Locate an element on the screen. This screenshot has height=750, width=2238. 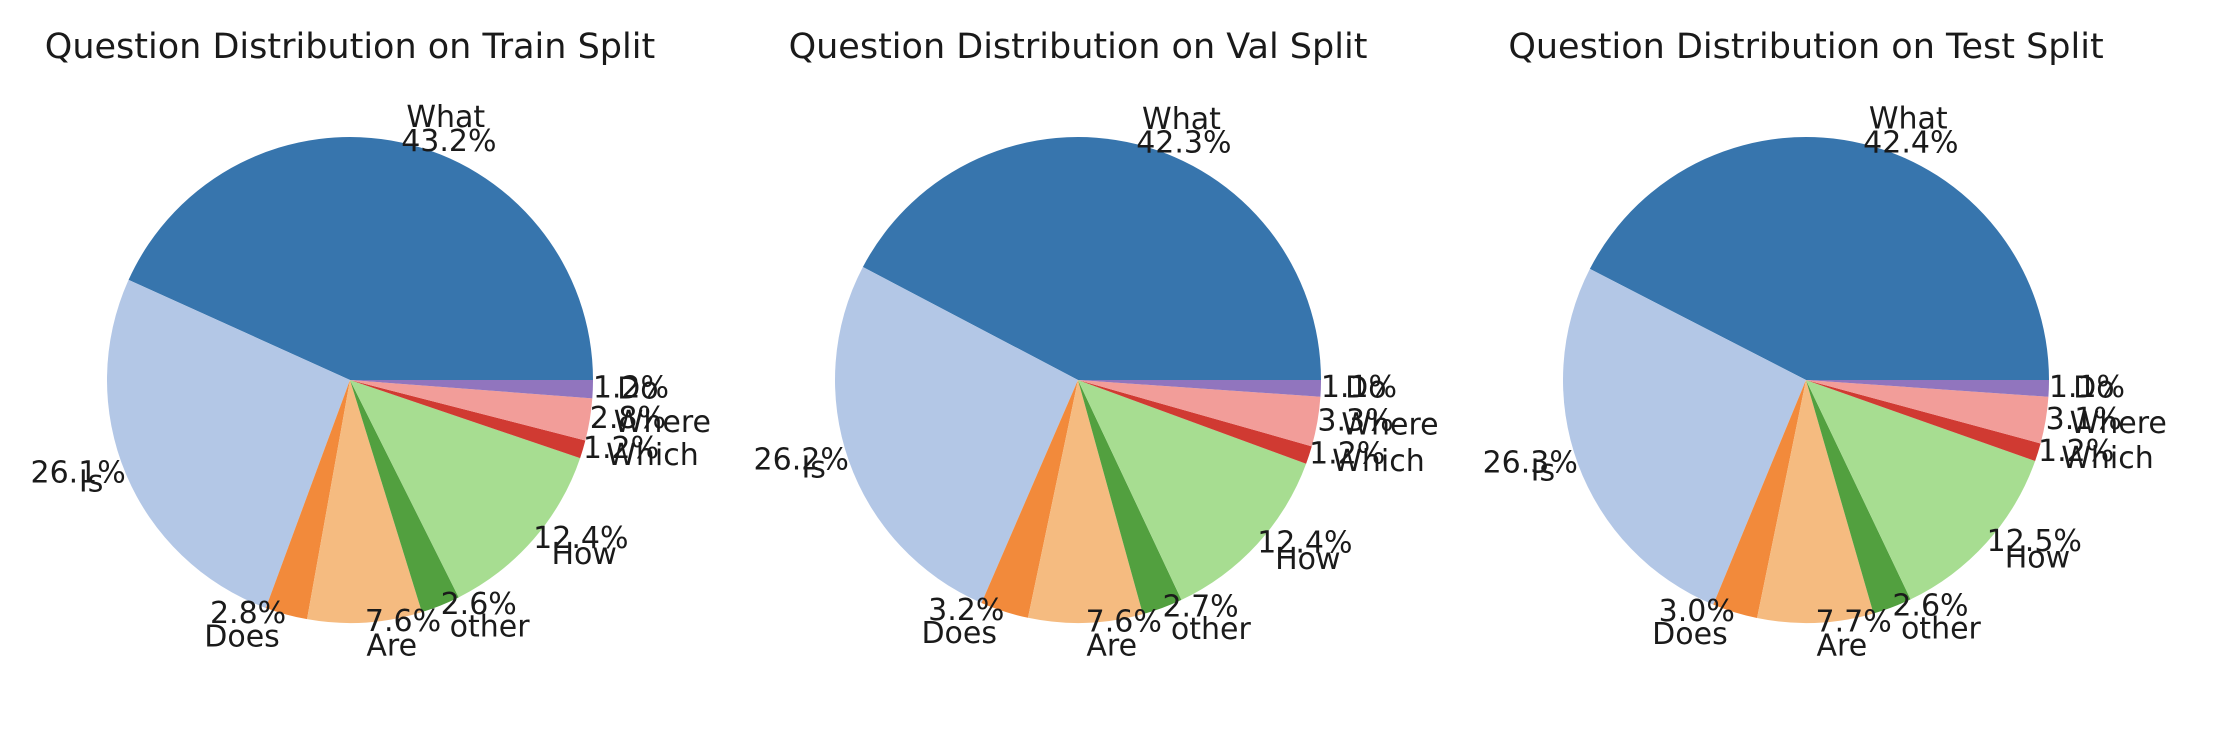
test-split-title: Question Distribution on Test Split is located at coordinates (1805, 47).